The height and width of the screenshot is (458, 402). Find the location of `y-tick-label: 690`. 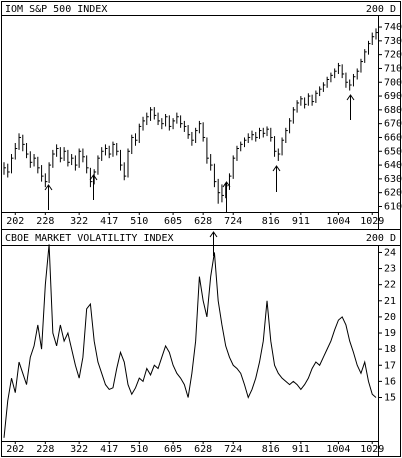

y-tick-label: 690 is located at coordinates (393, 96).